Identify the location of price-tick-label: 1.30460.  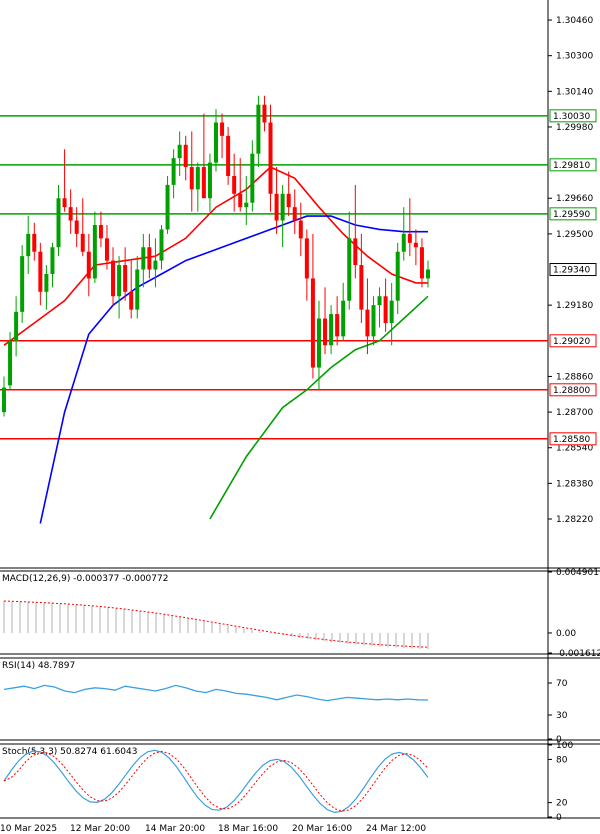
(574, 21).